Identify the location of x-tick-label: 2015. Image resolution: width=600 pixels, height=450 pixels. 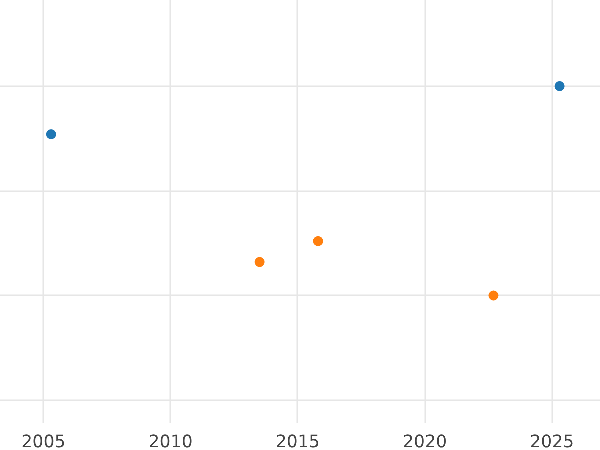
(298, 441).